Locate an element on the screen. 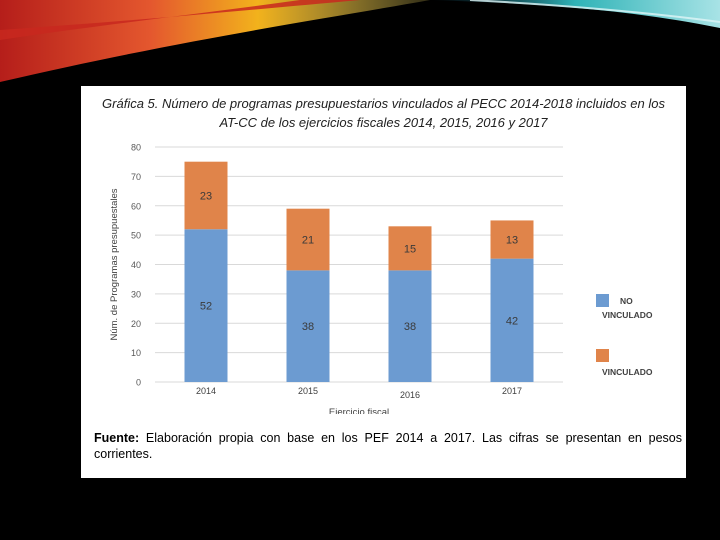 This screenshot has height=540, width=720. data-label-vinculado: 15 is located at coordinates (410, 249).